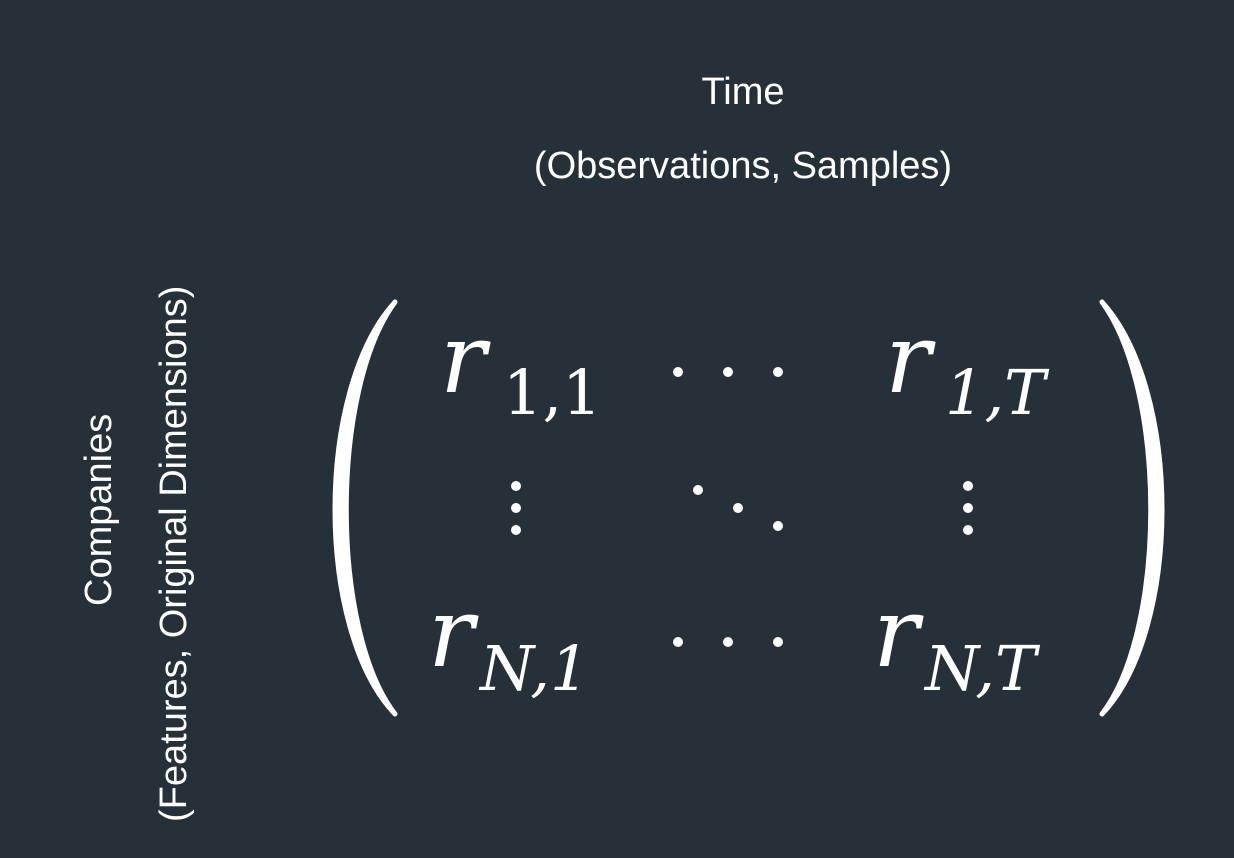  Describe the element at coordinates (743, 92) in the screenshot. I see `column-axis-title: Time` at that location.